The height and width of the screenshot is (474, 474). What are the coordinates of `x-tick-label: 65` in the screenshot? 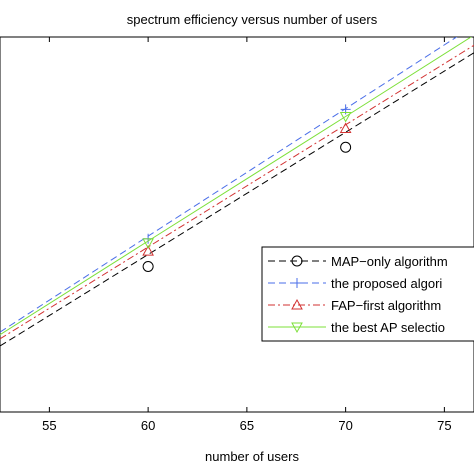 It's located at (247, 425).